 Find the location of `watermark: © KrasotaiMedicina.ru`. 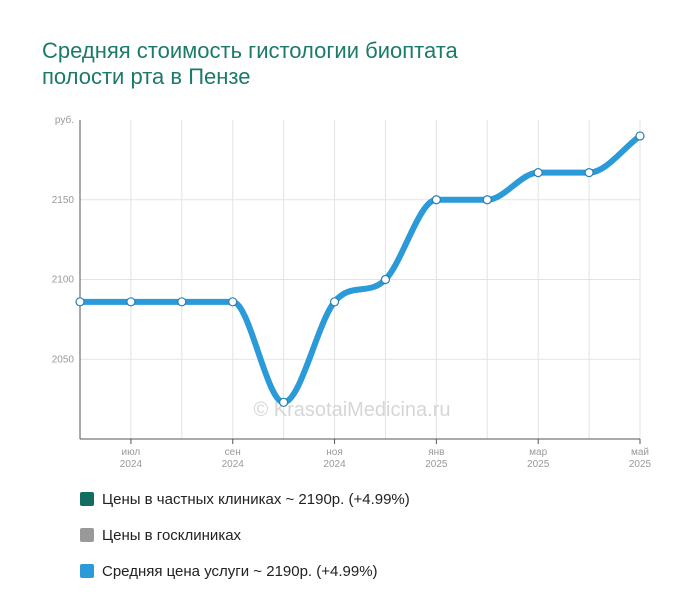

watermark: © KrasotaiMedicina.ru is located at coordinates (351, 410).